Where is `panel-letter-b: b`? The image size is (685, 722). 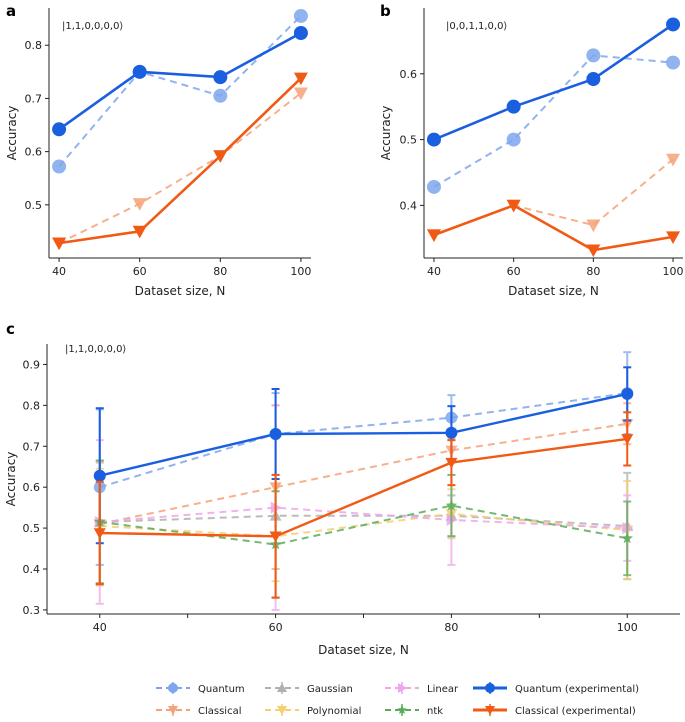 panel-letter-b: b is located at coordinates (385, 11).